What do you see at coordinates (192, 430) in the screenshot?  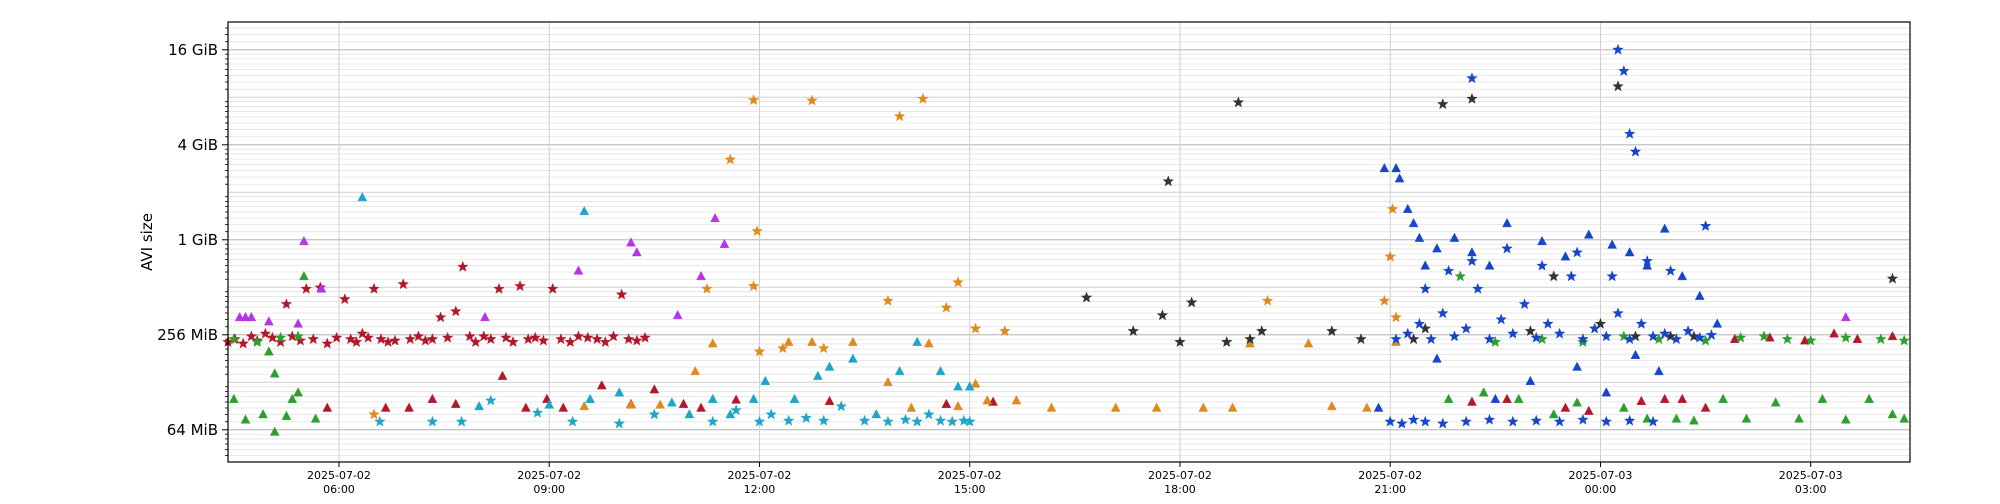 I see `y-tick-label: 64 MiB` at bounding box center [192, 430].